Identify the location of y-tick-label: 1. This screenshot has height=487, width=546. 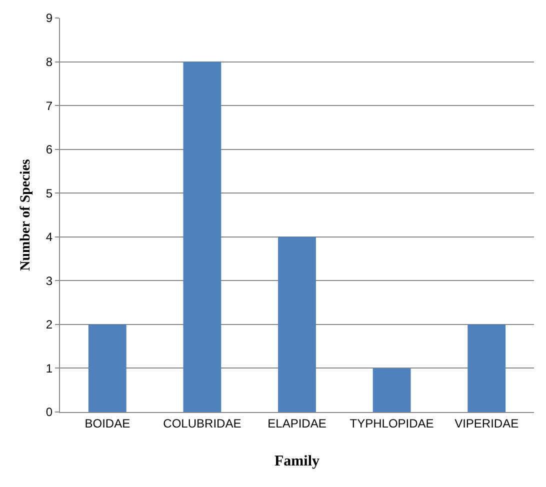
(49, 368).